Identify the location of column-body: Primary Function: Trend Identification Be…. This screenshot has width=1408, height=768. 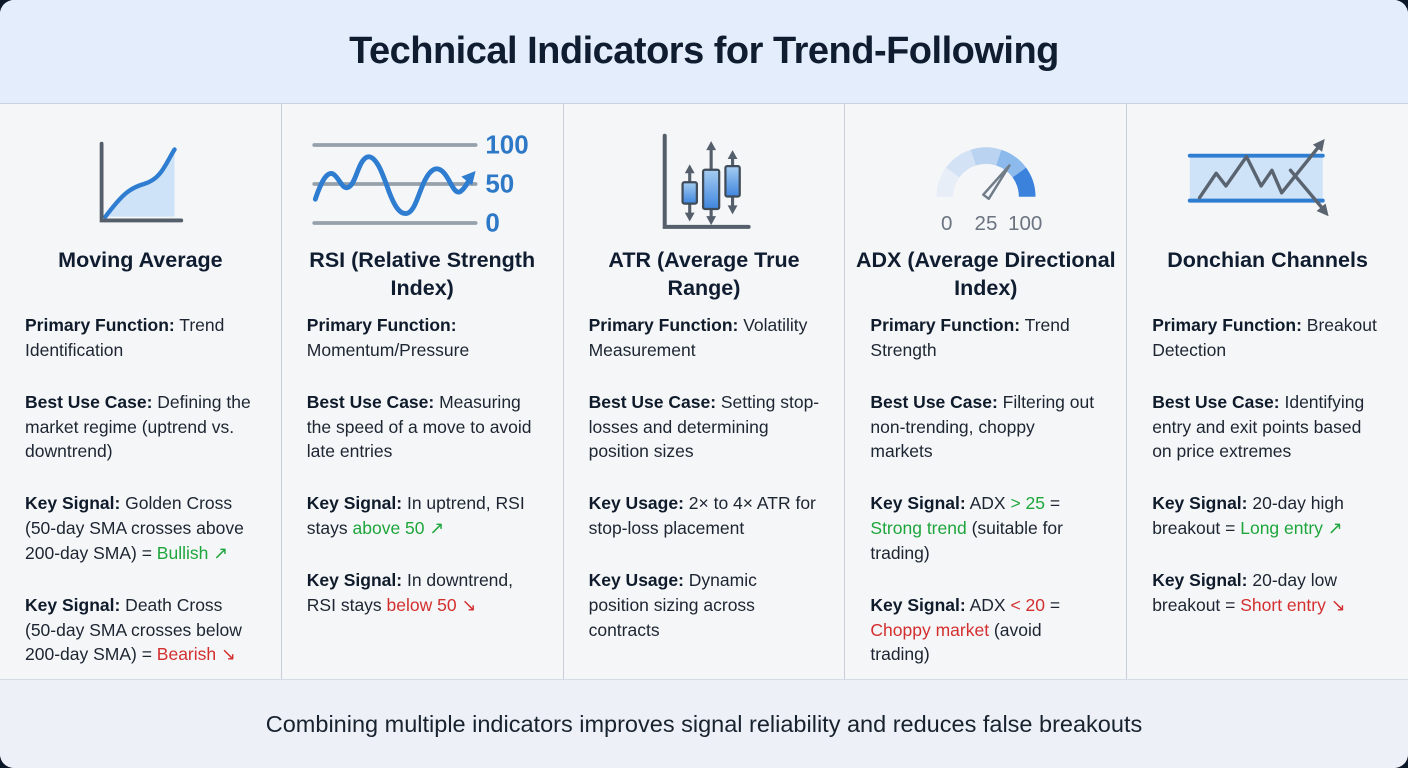
(140, 490).